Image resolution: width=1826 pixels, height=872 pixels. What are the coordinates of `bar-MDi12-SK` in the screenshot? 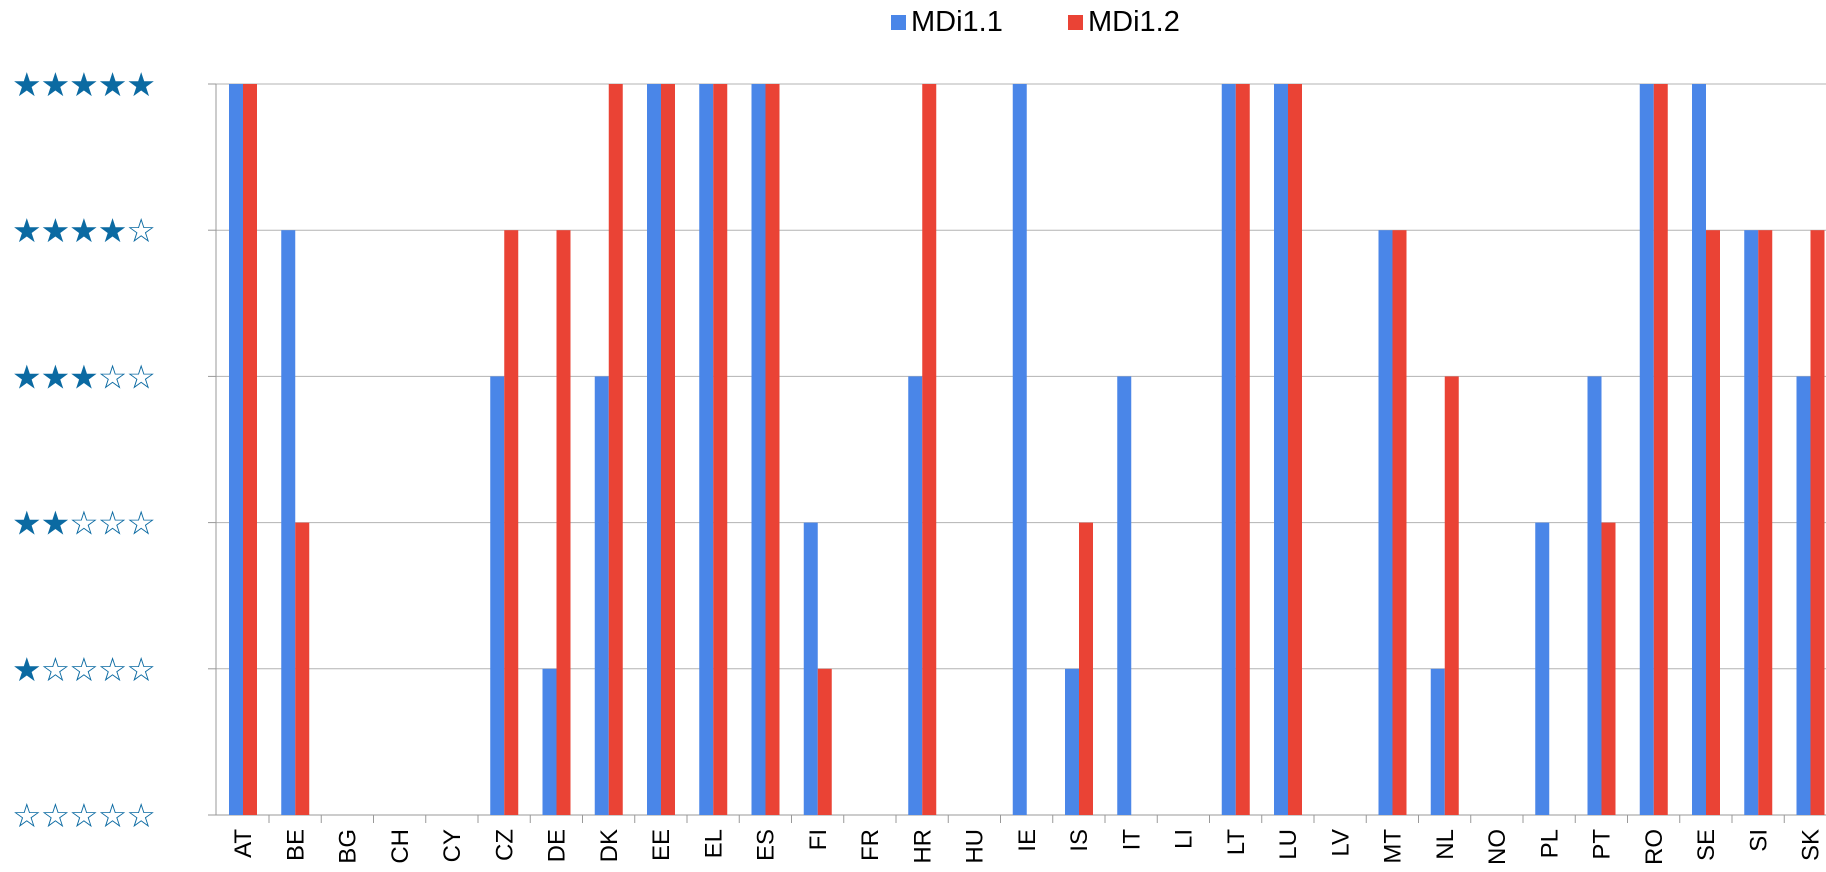 It's located at (1817, 522).